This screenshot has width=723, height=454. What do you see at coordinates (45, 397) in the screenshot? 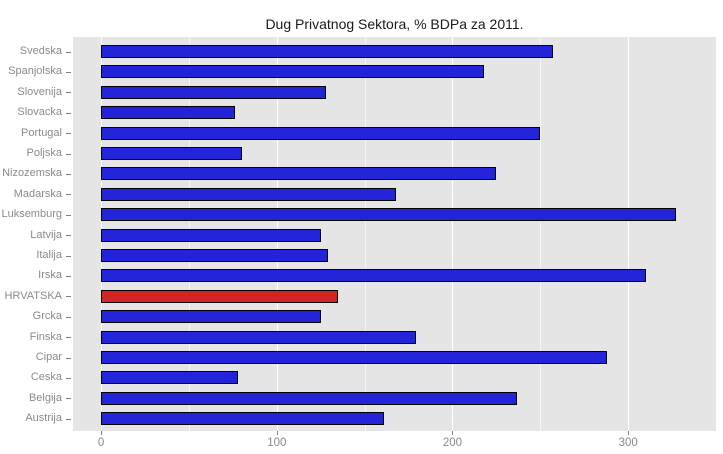
I see `y-axis-label: Belgija` at bounding box center [45, 397].